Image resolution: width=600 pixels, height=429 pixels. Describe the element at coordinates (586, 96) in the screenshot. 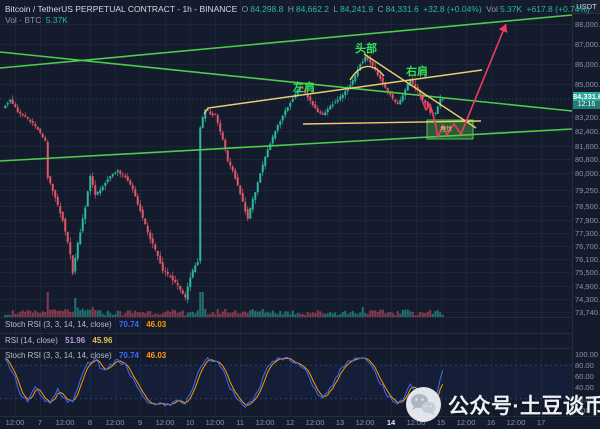

I see `current-price-value: 84,331.6` at that location.